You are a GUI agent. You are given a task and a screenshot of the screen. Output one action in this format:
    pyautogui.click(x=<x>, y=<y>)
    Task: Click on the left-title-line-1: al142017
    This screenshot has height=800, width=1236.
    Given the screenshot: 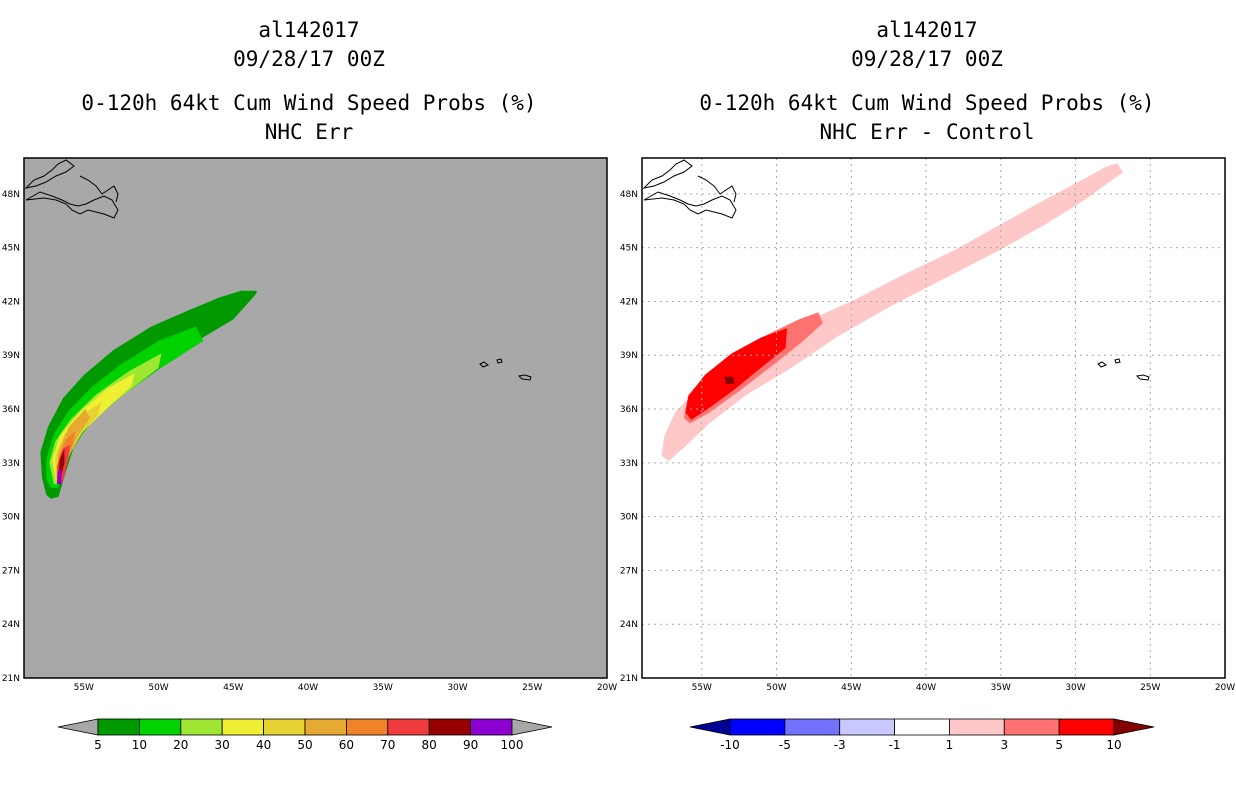 What is the action you would take?
    pyautogui.click(x=308, y=30)
    